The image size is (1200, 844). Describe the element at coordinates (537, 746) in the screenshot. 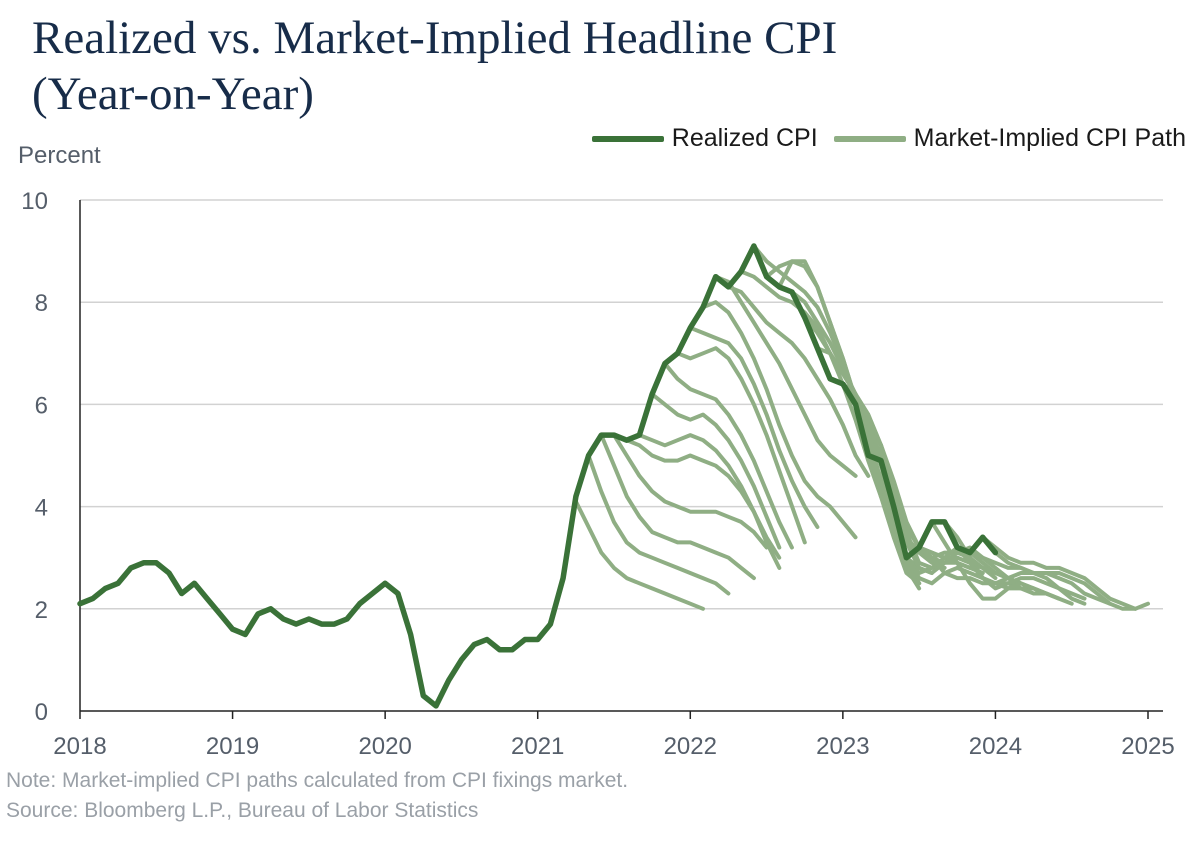

I see `x-tick-label: 2021` at that location.